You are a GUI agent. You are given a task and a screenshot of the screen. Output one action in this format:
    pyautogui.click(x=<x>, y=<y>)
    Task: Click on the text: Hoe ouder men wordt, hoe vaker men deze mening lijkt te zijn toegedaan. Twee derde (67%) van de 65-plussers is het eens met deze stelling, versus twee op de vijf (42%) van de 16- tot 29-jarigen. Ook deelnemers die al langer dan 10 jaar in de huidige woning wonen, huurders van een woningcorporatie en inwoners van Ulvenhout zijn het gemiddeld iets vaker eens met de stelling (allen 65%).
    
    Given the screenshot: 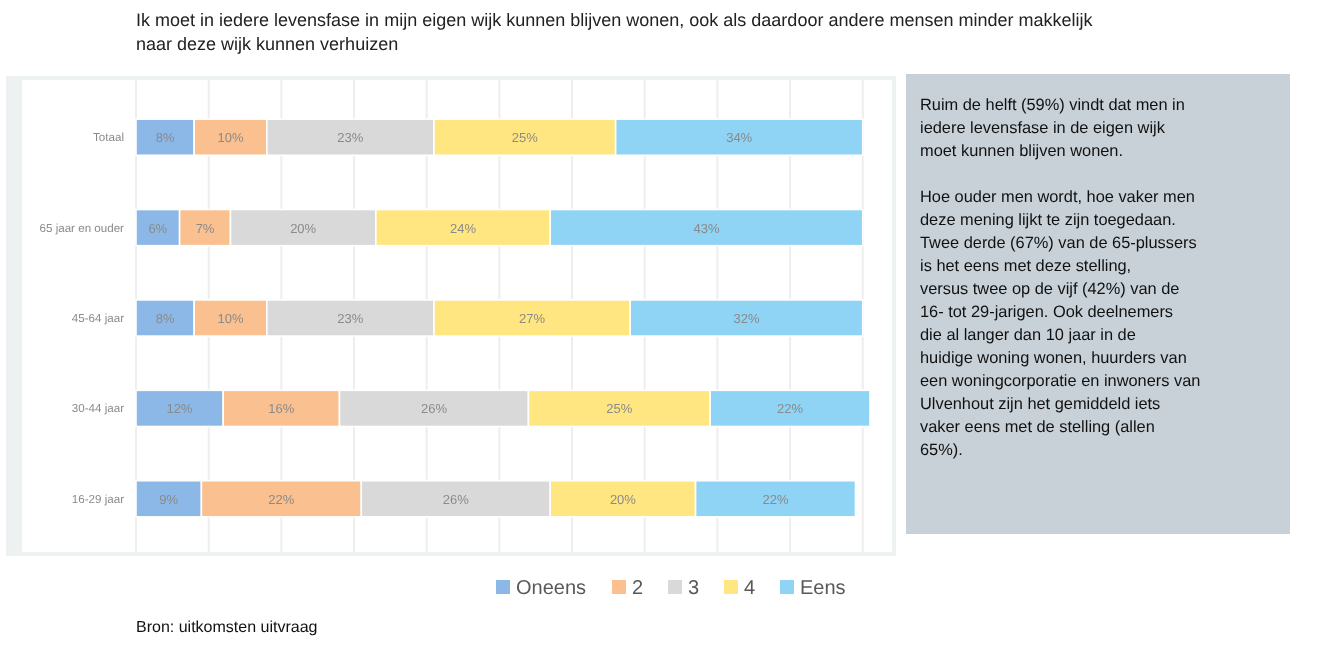 What is the action you would take?
    pyautogui.click(x=1060, y=323)
    